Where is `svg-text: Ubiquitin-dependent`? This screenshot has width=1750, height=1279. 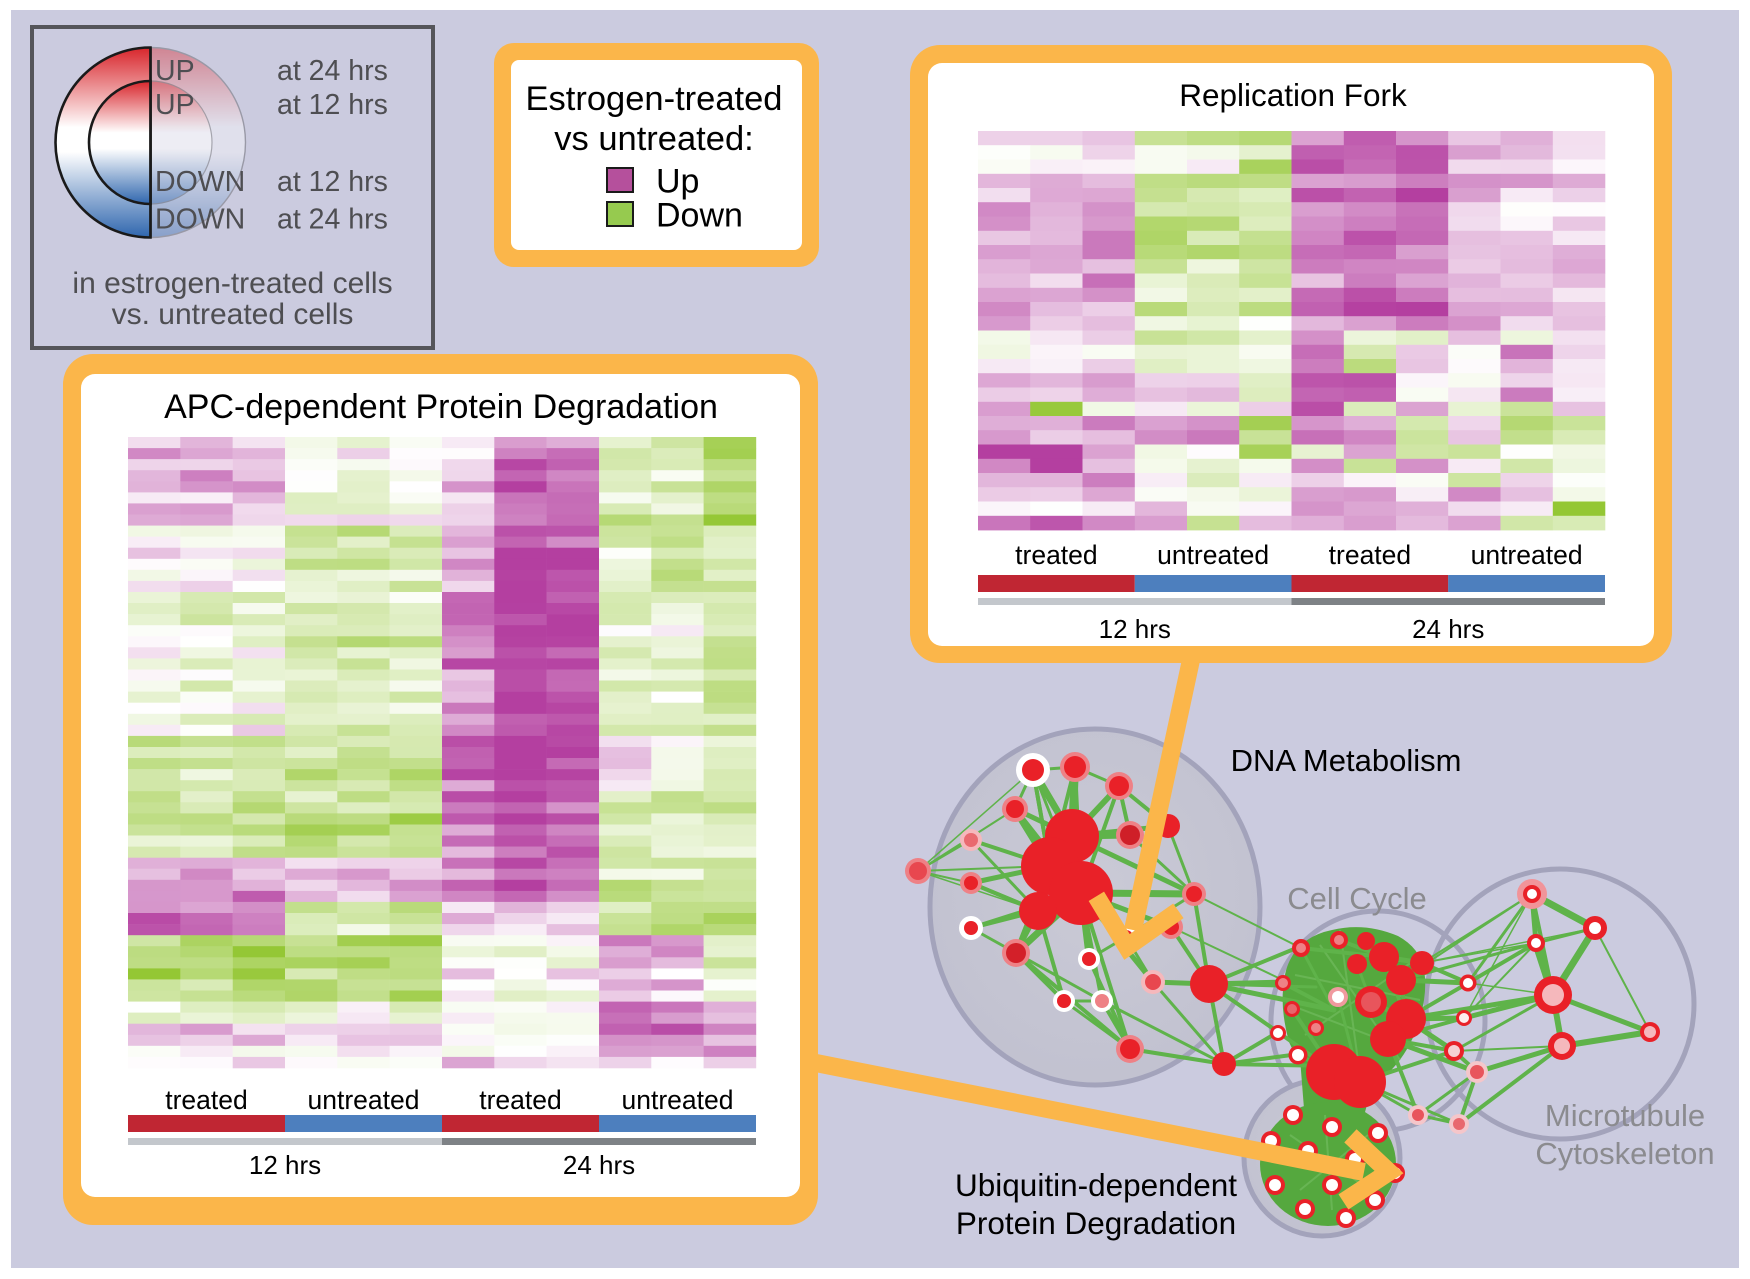 svg-text: Ubiquitin-dependent is located at coordinates (1096, 1185).